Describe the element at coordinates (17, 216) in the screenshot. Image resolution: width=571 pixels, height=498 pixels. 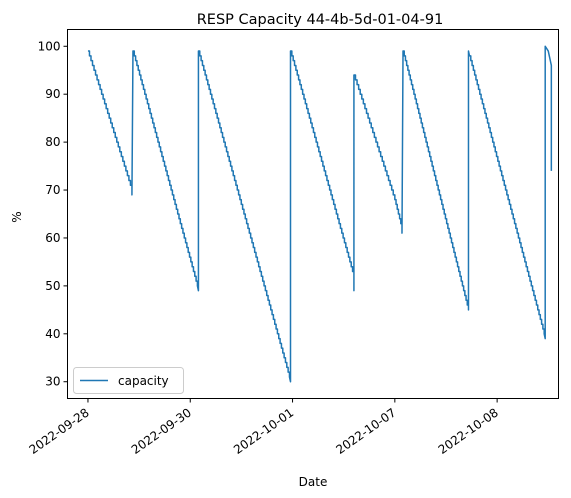
I see `y-axis-label: %` at that location.